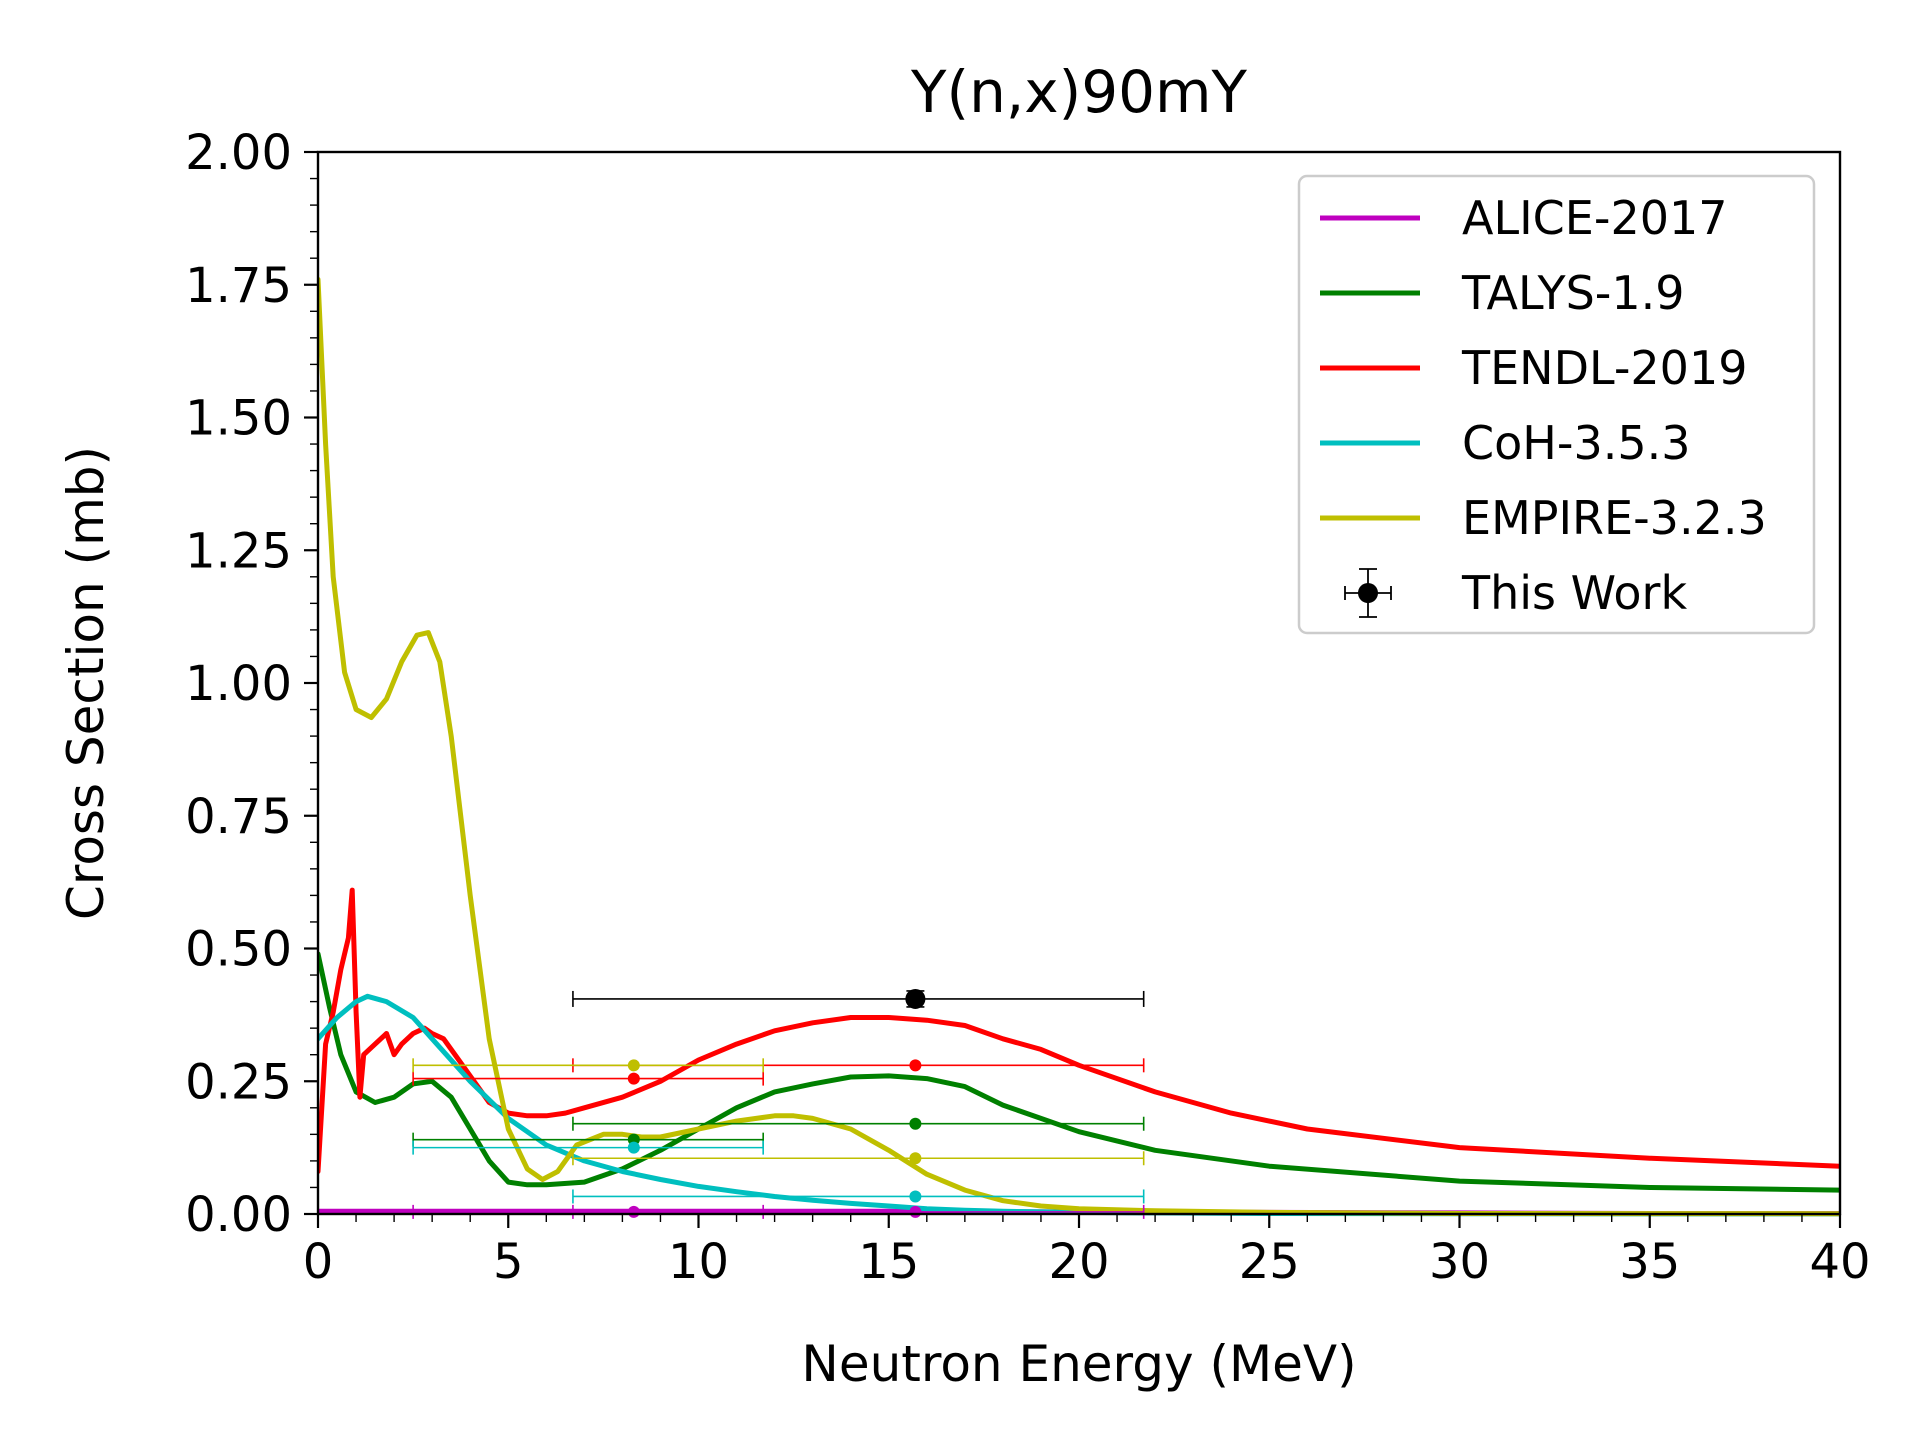 The image size is (1920, 1440). What do you see at coordinates (508, 1262) in the screenshot?
I see `x-tick-label: 5` at bounding box center [508, 1262].